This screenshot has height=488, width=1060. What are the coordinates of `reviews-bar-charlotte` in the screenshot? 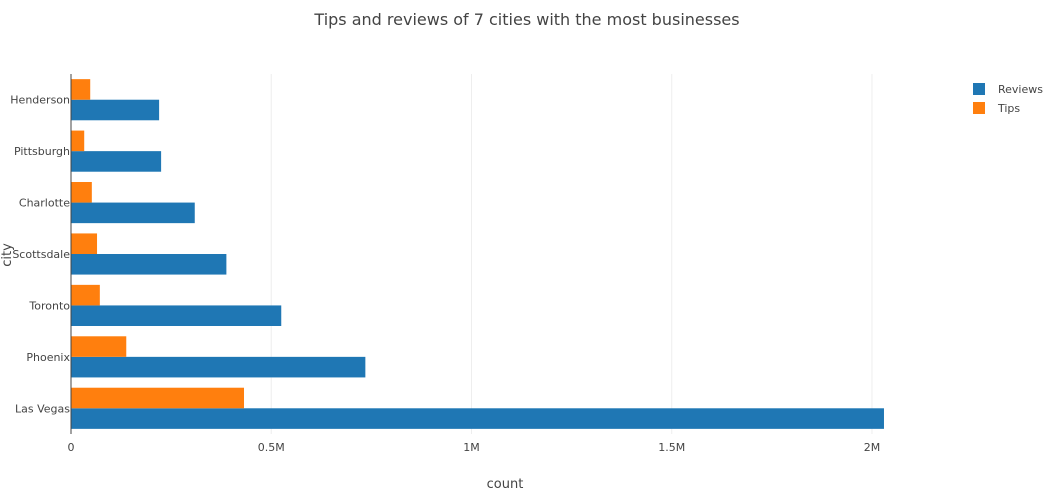 It's located at (133, 213).